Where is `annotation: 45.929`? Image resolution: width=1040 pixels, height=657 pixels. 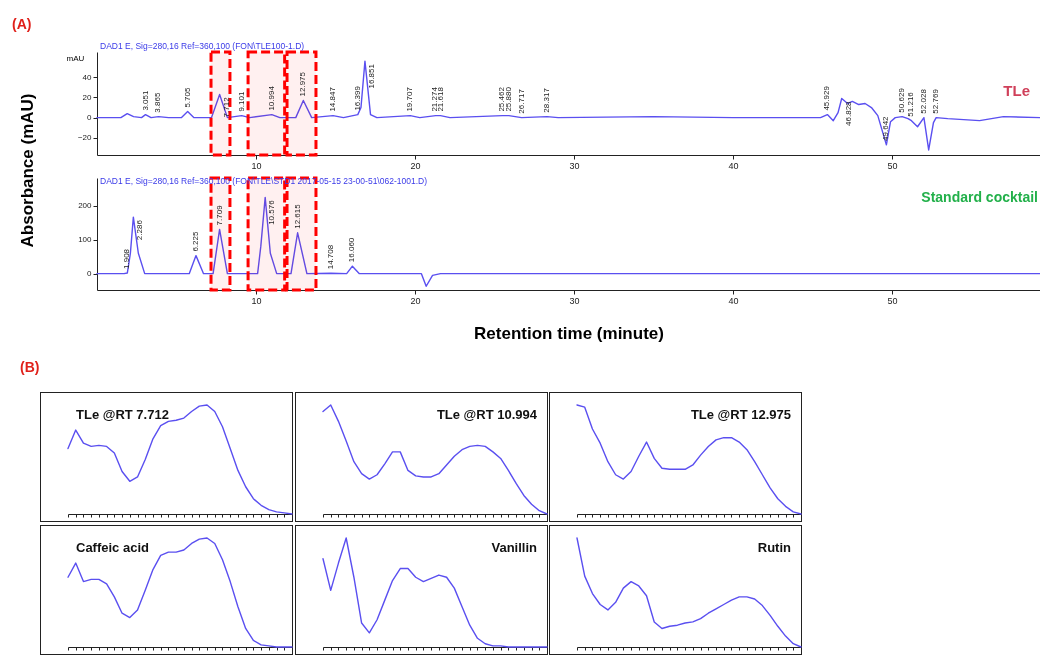 annotation: 45.929 is located at coordinates (827, 98).